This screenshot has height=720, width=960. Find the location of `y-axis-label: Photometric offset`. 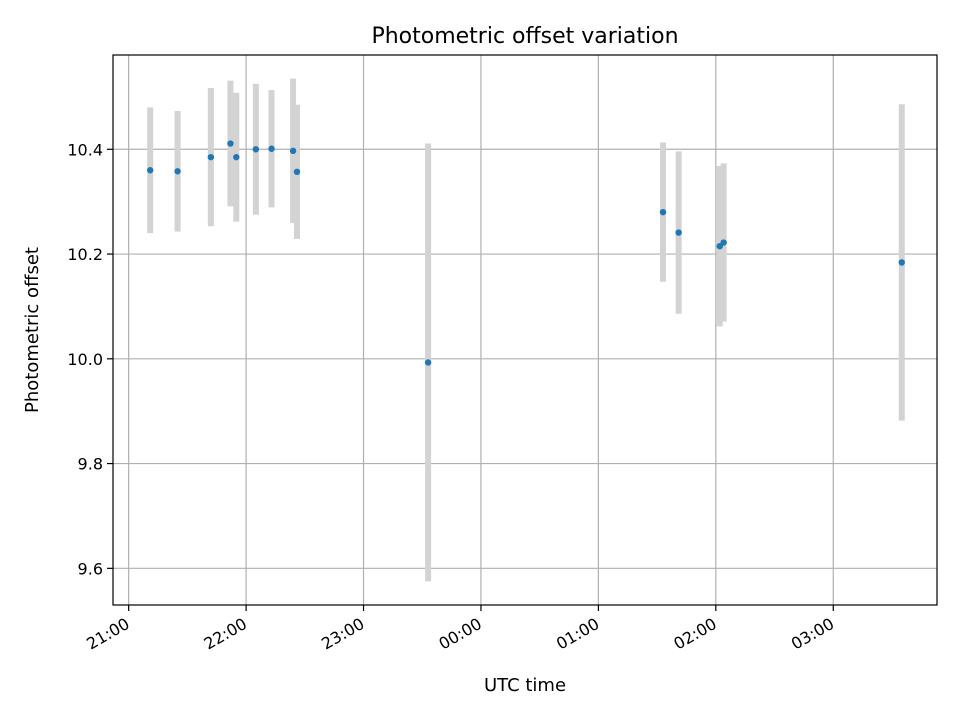

y-axis-label: Photometric offset is located at coordinates (32, 330).